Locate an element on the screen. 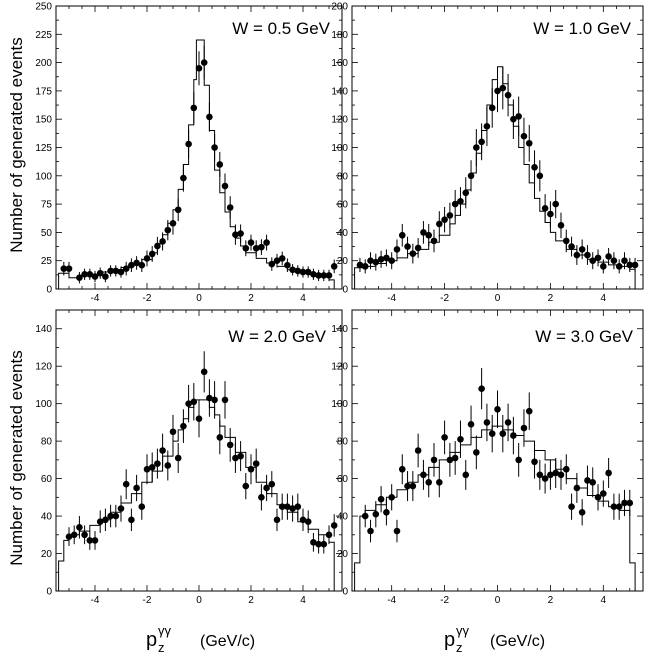  panel-title: W = 3.0 GeV is located at coordinates (584, 336).